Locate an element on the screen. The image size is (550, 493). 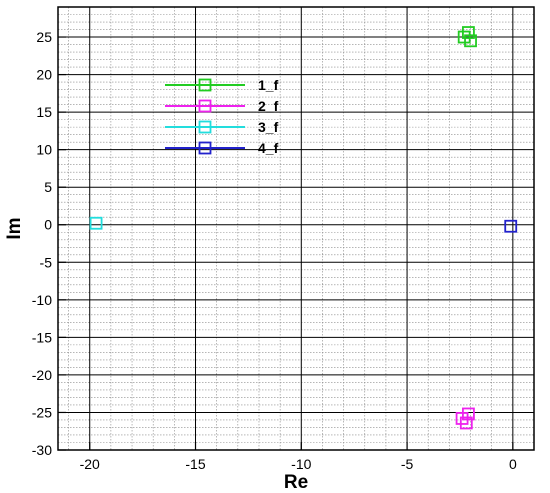
legend-label: 4_f is located at coordinates (268, 148).